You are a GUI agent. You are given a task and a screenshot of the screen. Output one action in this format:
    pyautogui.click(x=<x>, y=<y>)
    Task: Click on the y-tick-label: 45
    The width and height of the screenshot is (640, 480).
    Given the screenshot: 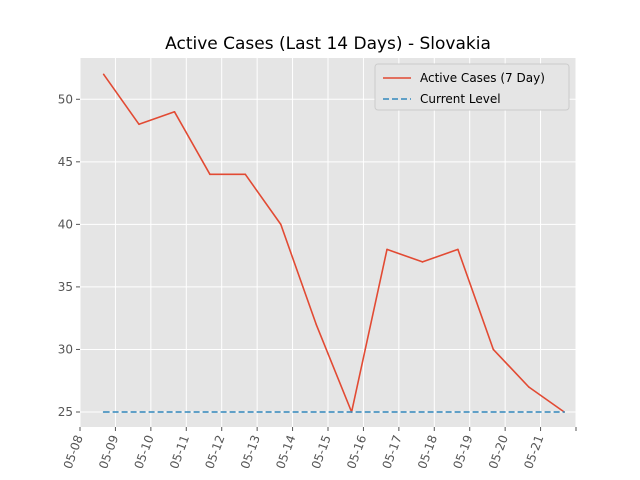 What is the action you would take?
    pyautogui.click(x=65, y=162)
    